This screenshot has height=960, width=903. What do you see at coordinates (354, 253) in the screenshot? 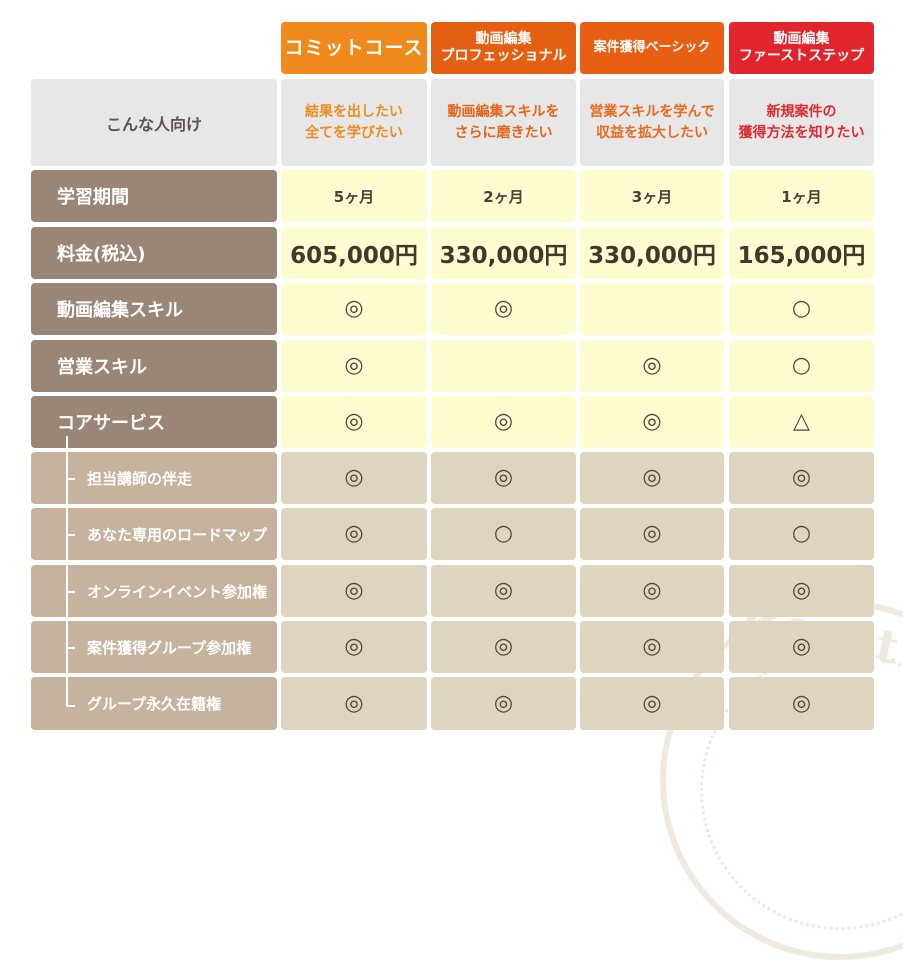
I see `price-cell: 605,000円` at bounding box center [354, 253].